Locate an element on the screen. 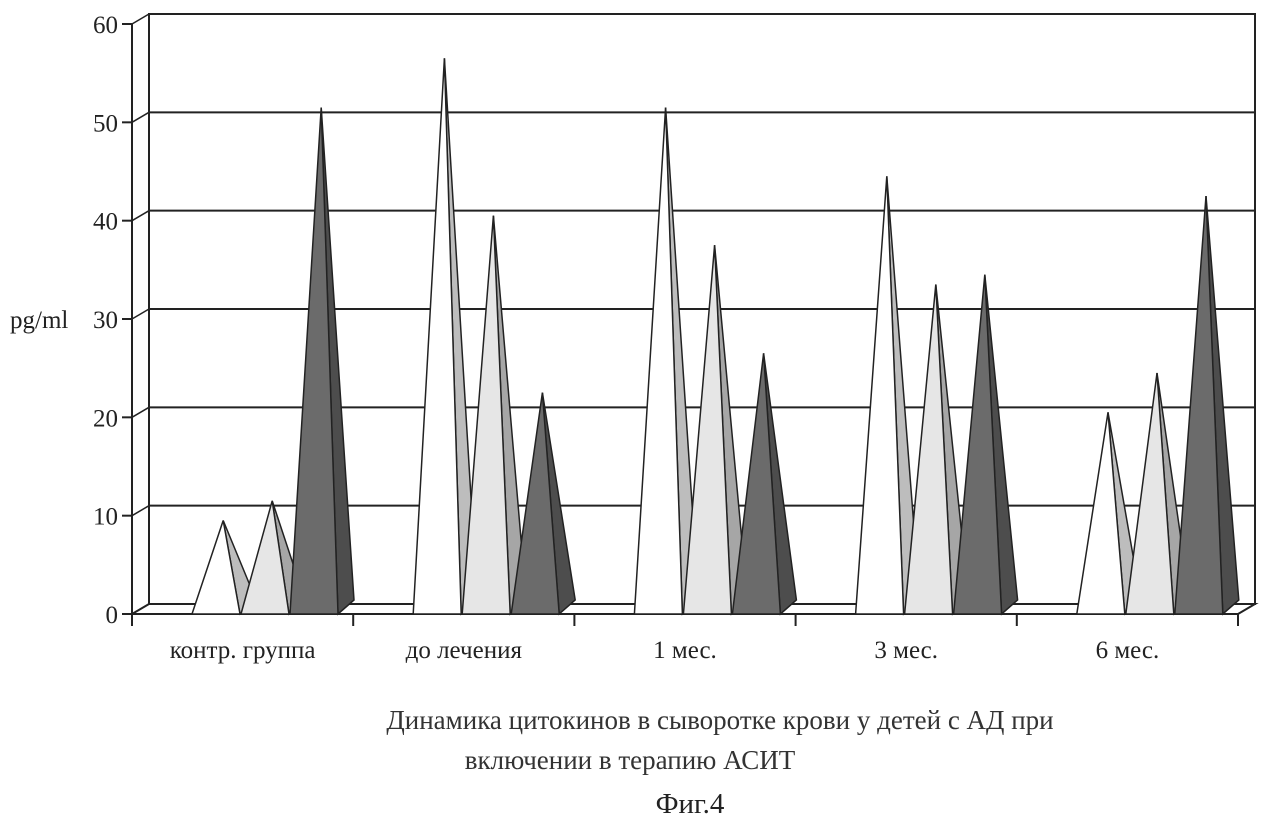 This screenshot has height=829, width=1268. figure-label: Фиг.4 is located at coordinates (690, 804).